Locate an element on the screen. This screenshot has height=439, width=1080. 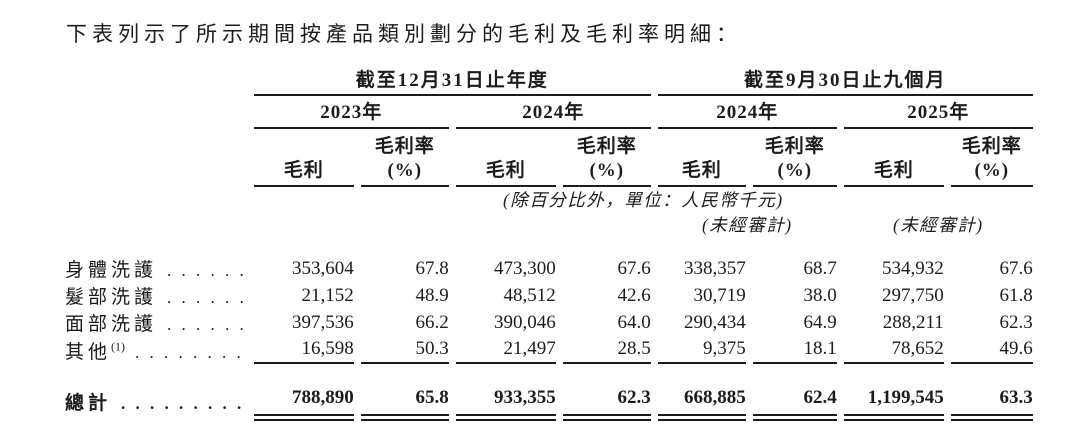
margin-value: 50.3 is located at coordinates (404, 350).